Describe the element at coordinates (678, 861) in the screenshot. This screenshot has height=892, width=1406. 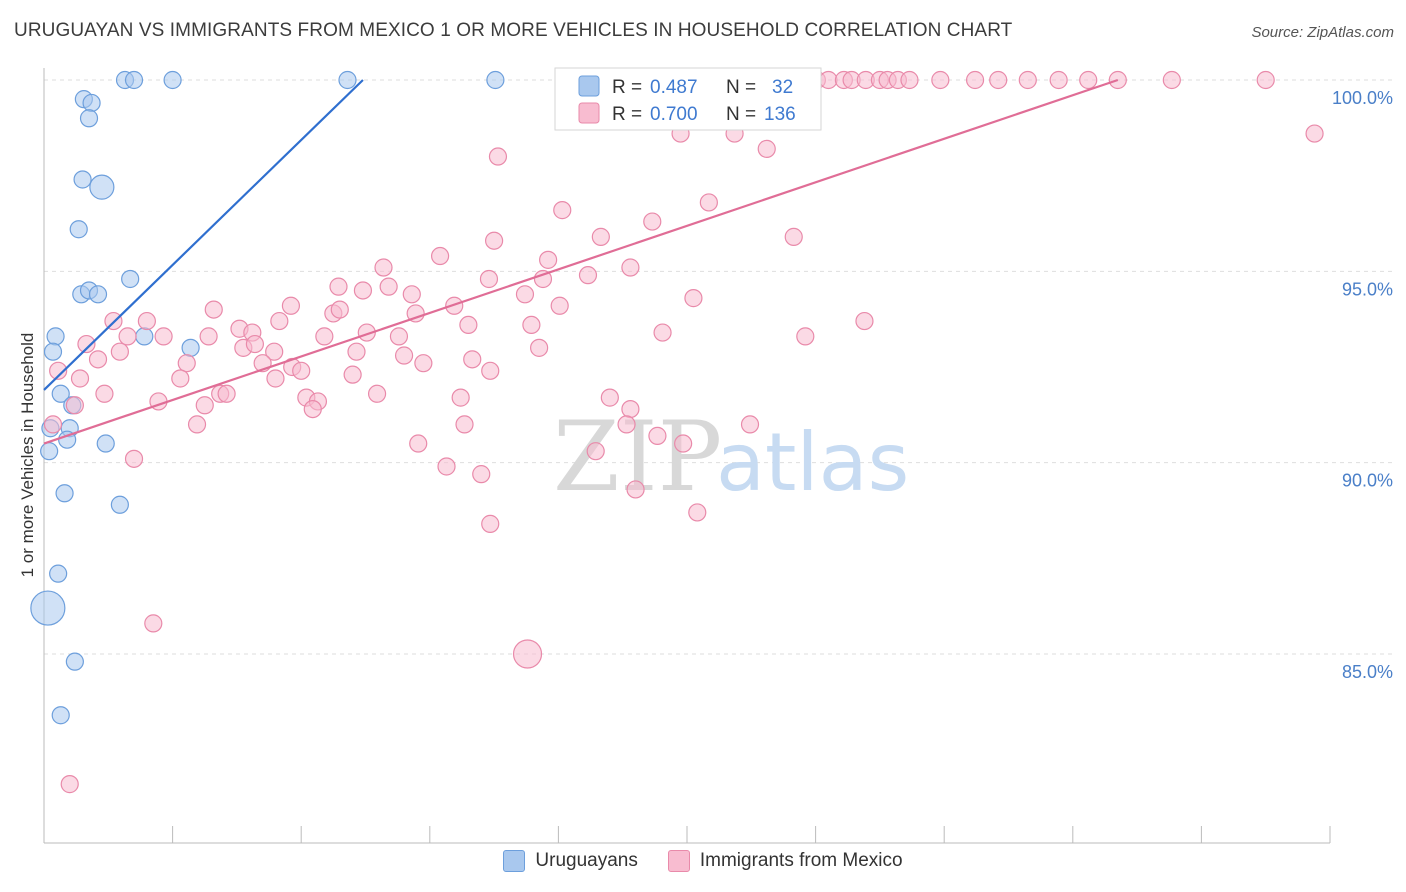
I see `legend-swatch-mexico` at that location.